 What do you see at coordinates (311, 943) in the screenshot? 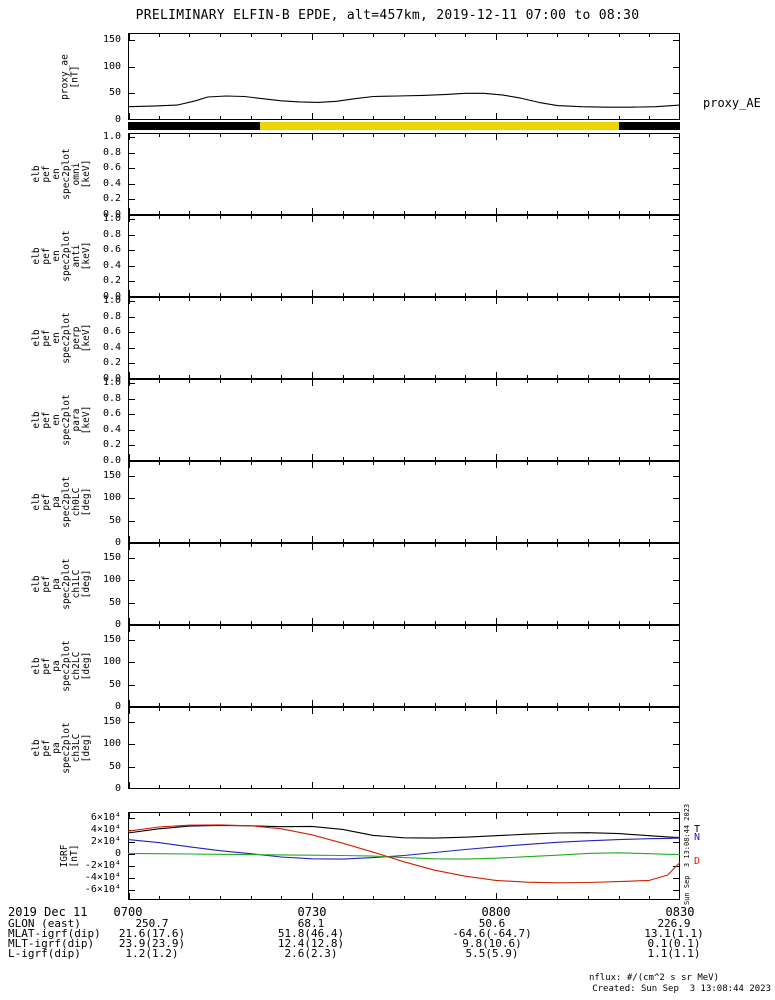
I see `annotation-value: 12.4(12.8)` at bounding box center [311, 943].